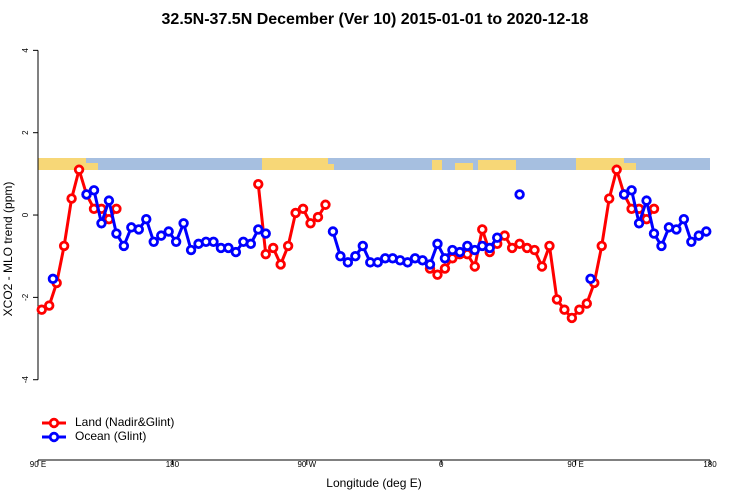 This screenshot has width=750, height=500. What do you see at coordinates (373, 483) in the screenshot?
I see `x-axis-label: Longitude (deg E)` at bounding box center [373, 483].